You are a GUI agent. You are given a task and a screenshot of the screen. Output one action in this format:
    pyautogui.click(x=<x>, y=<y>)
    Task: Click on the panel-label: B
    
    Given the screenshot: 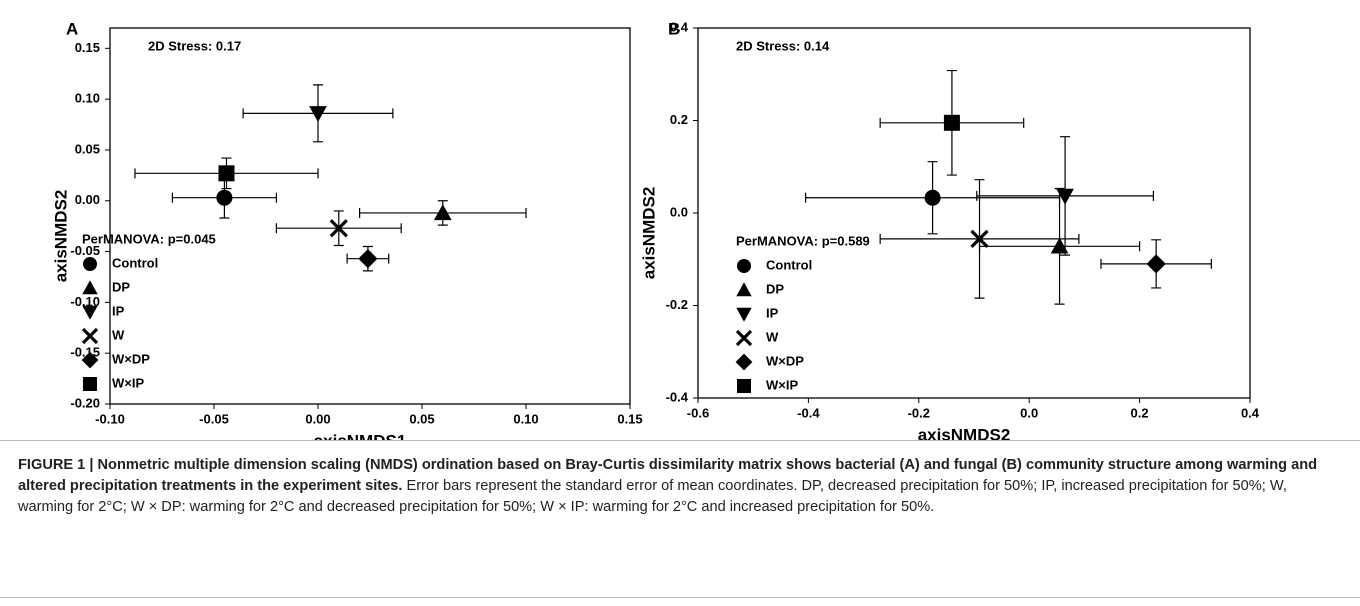 What is the action you would take?
    pyautogui.click(x=674, y=28)
    